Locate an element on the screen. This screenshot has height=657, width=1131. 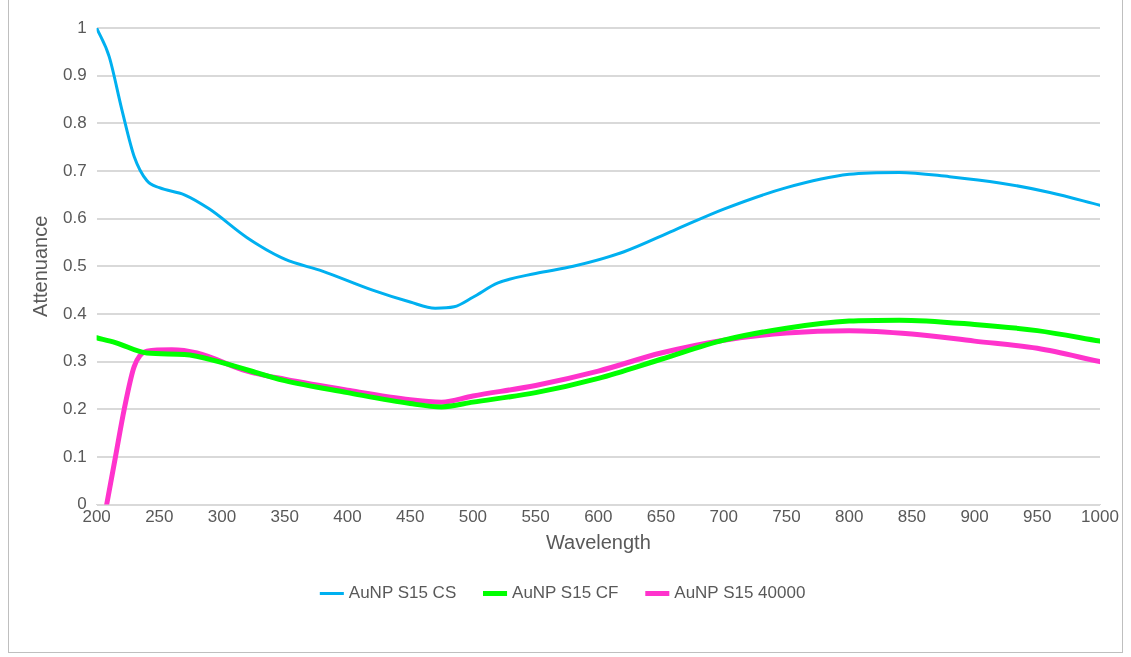
y-tick-label: 1 is located at coordinates (82, 27).